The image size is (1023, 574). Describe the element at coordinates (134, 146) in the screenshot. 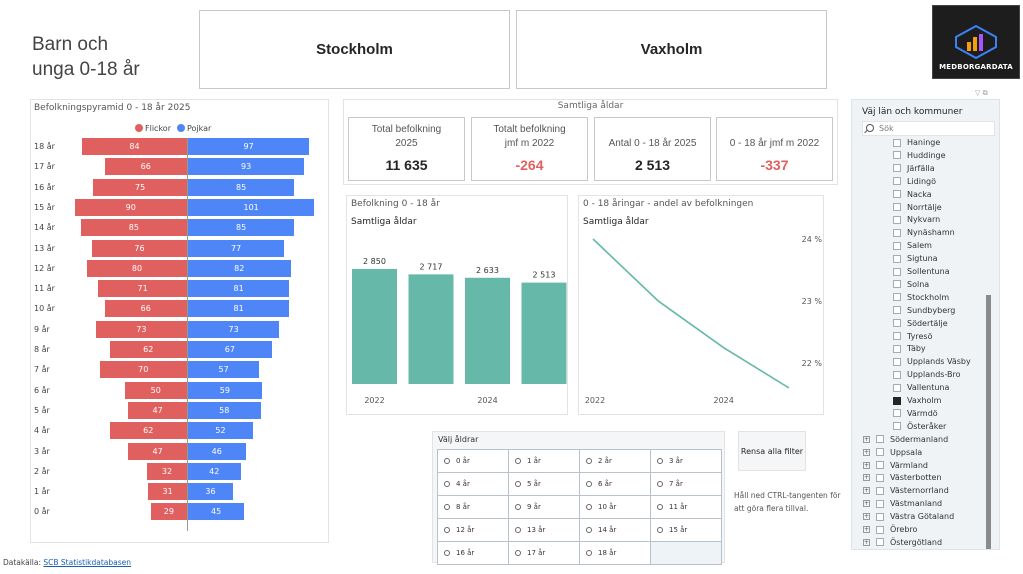

I see `female-bar: 84` at that location.